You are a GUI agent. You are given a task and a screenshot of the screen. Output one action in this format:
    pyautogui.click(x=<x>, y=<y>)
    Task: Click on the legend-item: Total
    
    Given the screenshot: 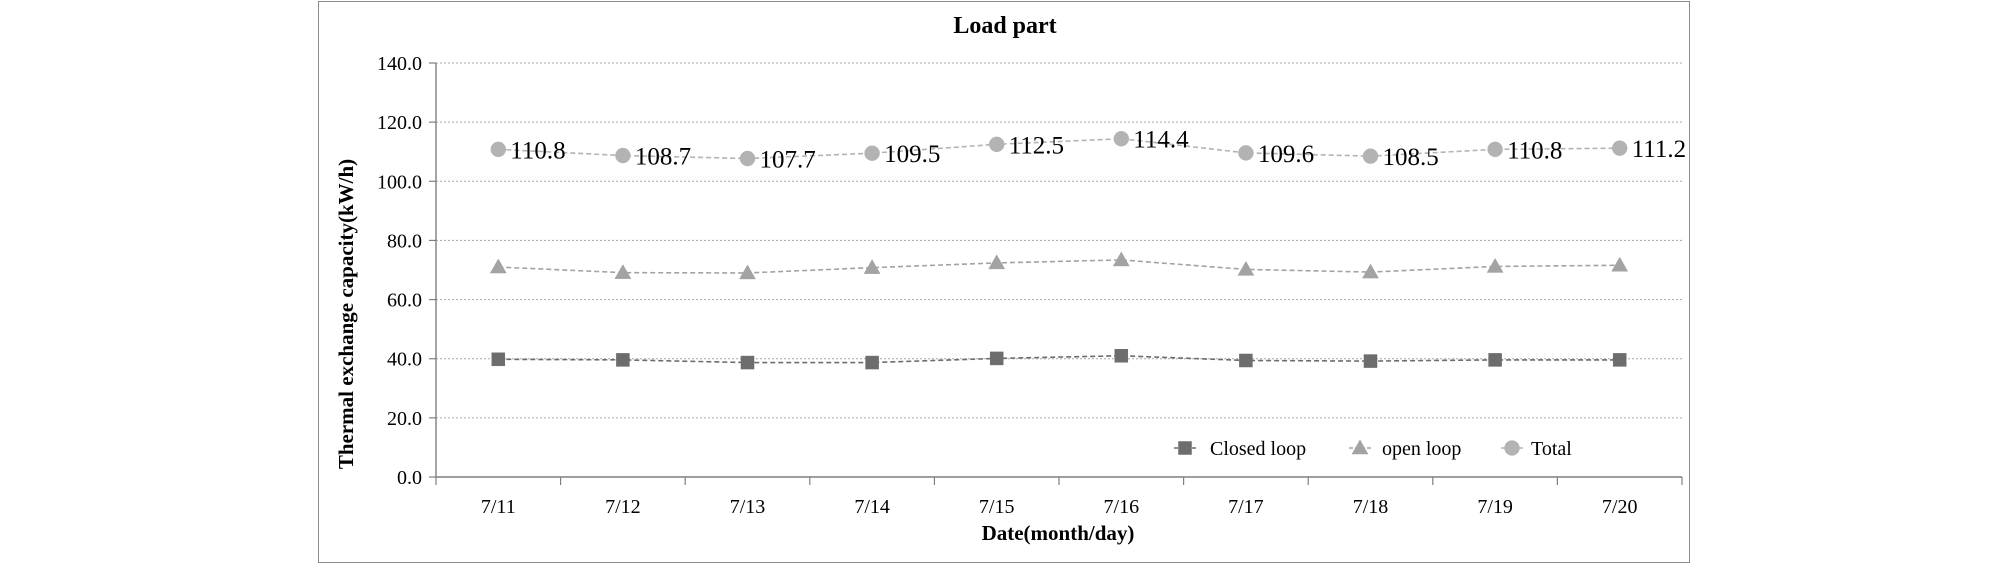 What is the action you would take?
    pyautogui.click(x=1536, y=449)
    